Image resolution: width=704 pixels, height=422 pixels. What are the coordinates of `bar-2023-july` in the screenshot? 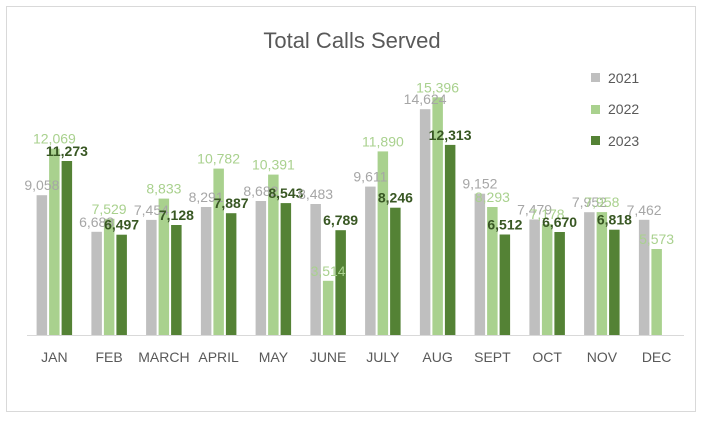 It's located at (395, 271).